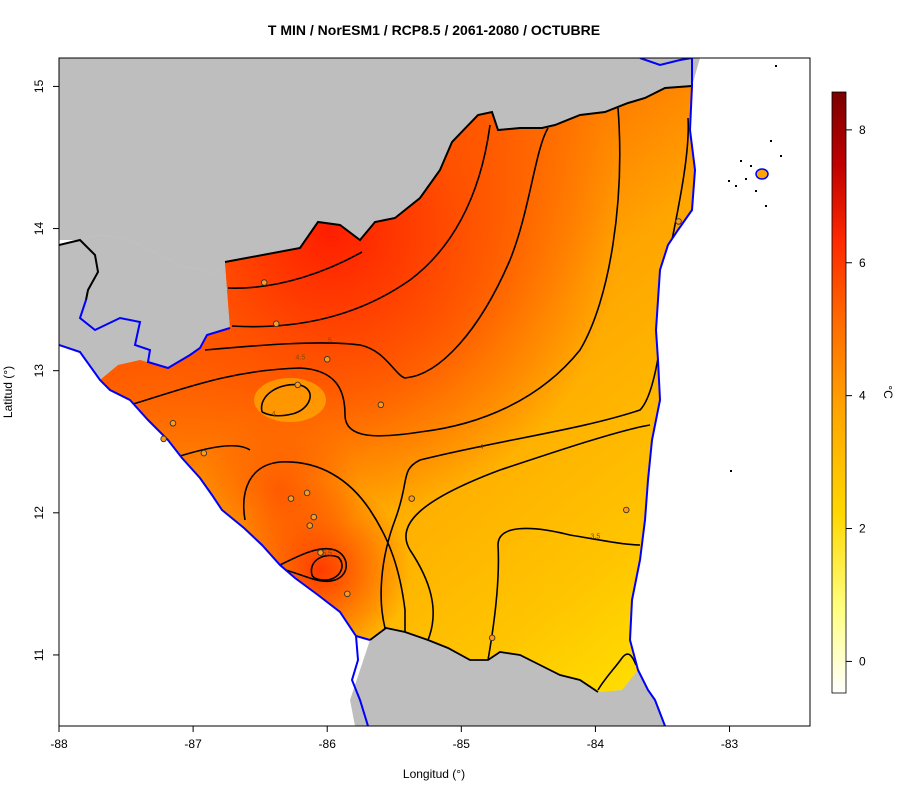 The image size is (900, 800). What do you see at coordinates (39, 86) in the screenshot?
I see `y-tick-label: 15` at bounding box center [39, 86].